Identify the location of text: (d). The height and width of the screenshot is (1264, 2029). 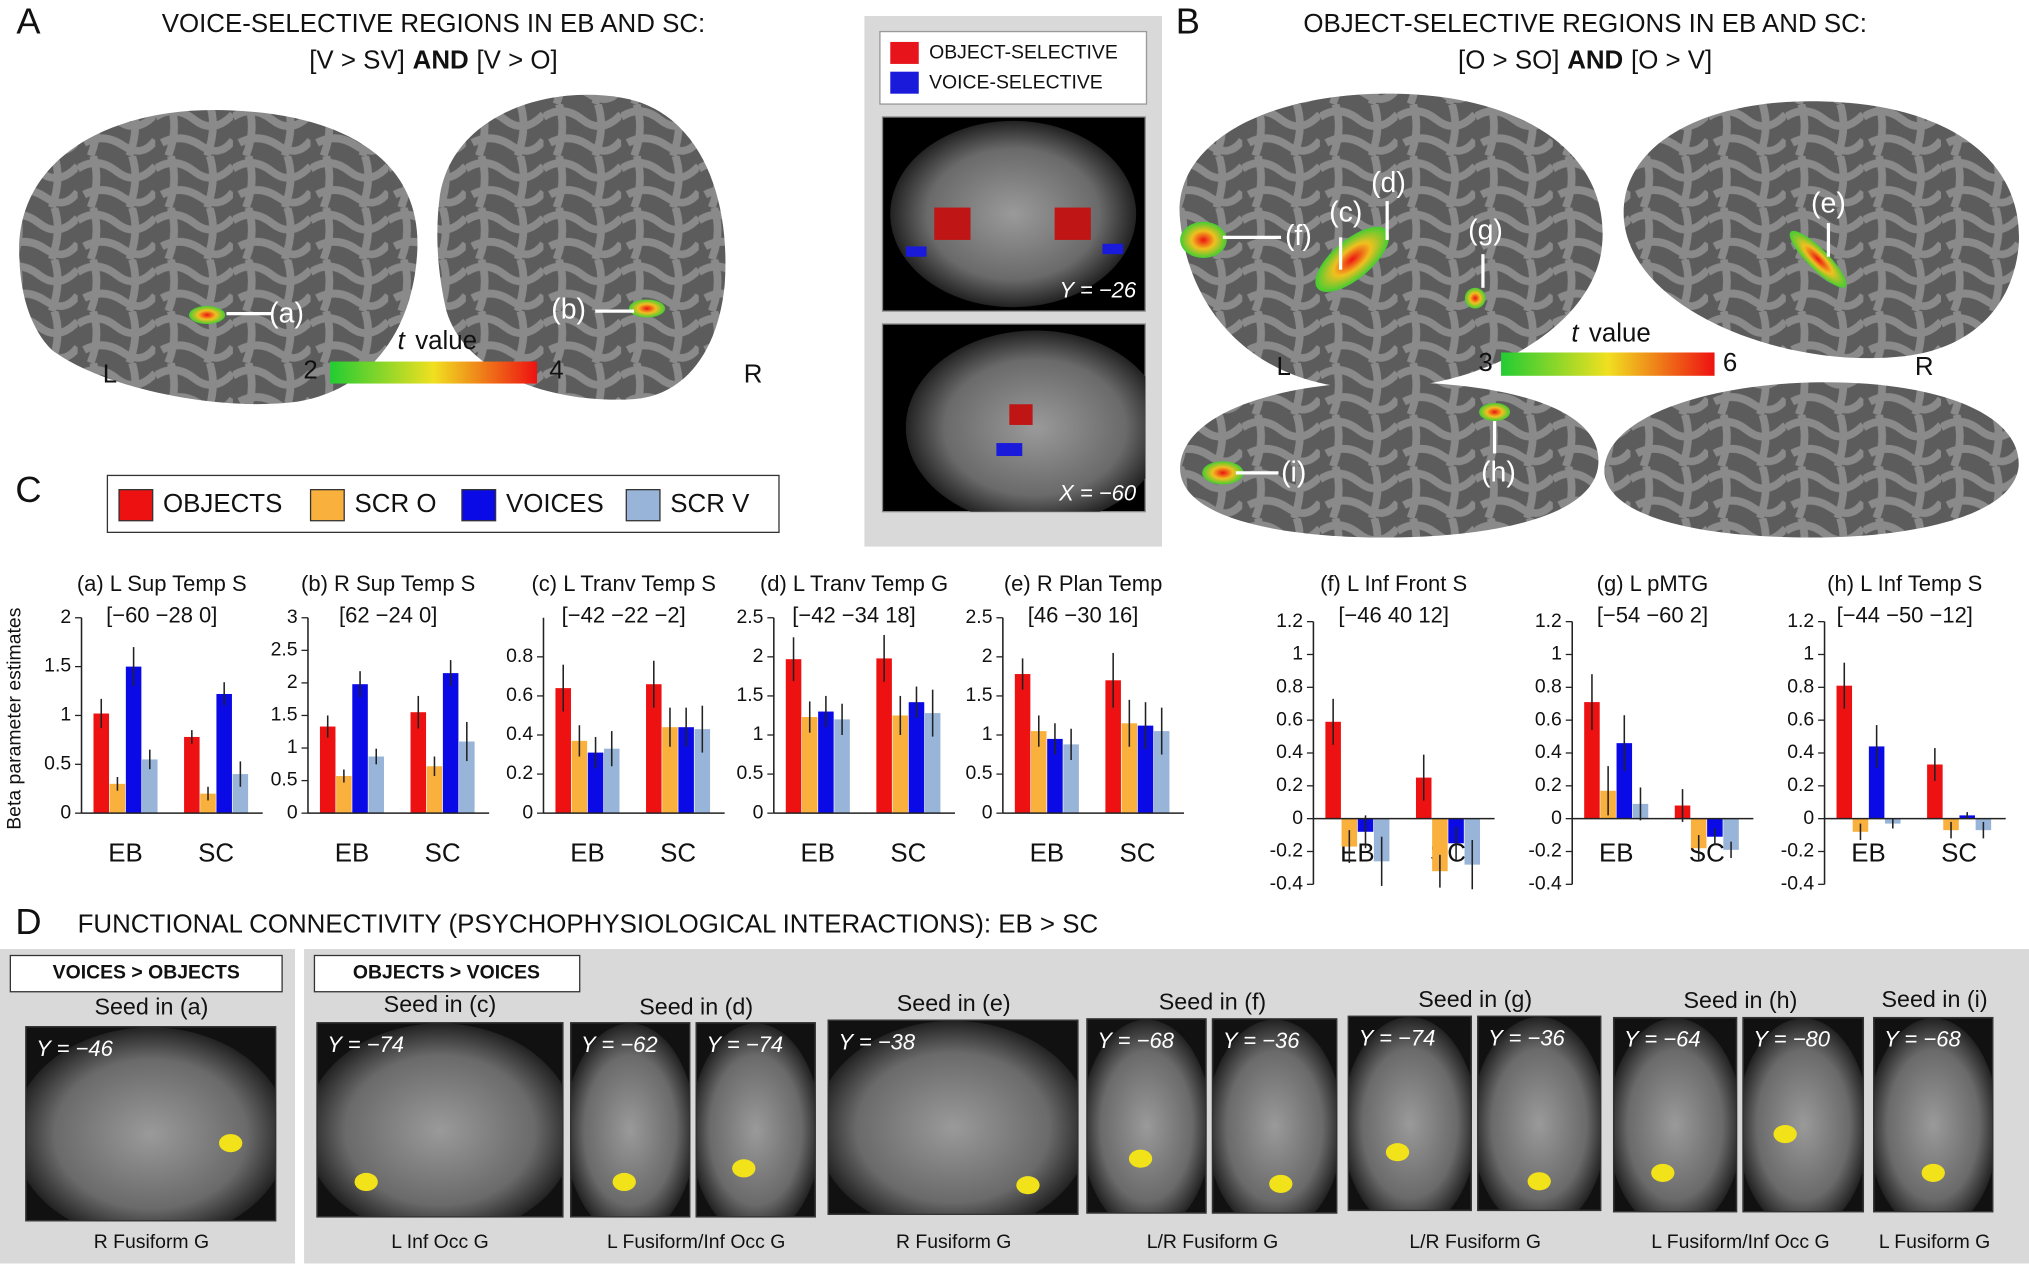
(1388, 183).